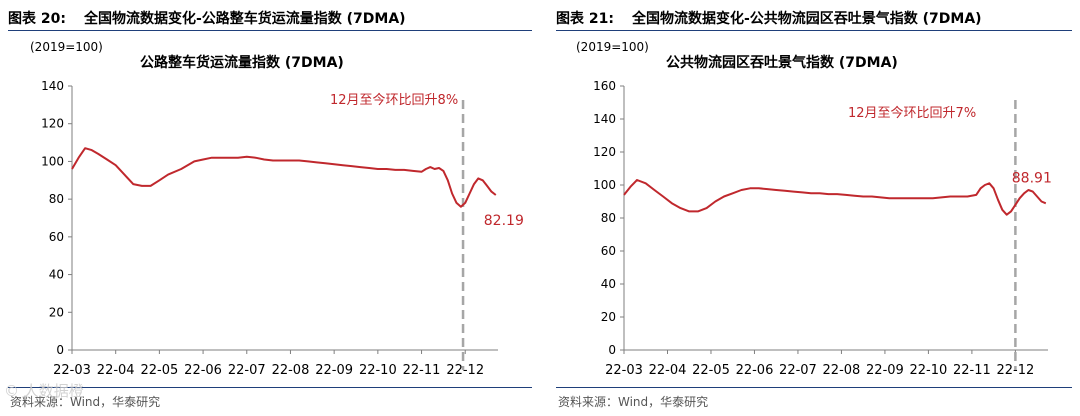 The height and width of the screenshot is (416, 1080). Describe the element at coordinates (242, 63) in the screenshot. I see `chart-title: 公路整车货运流量指数 (7DMA)` at that location.